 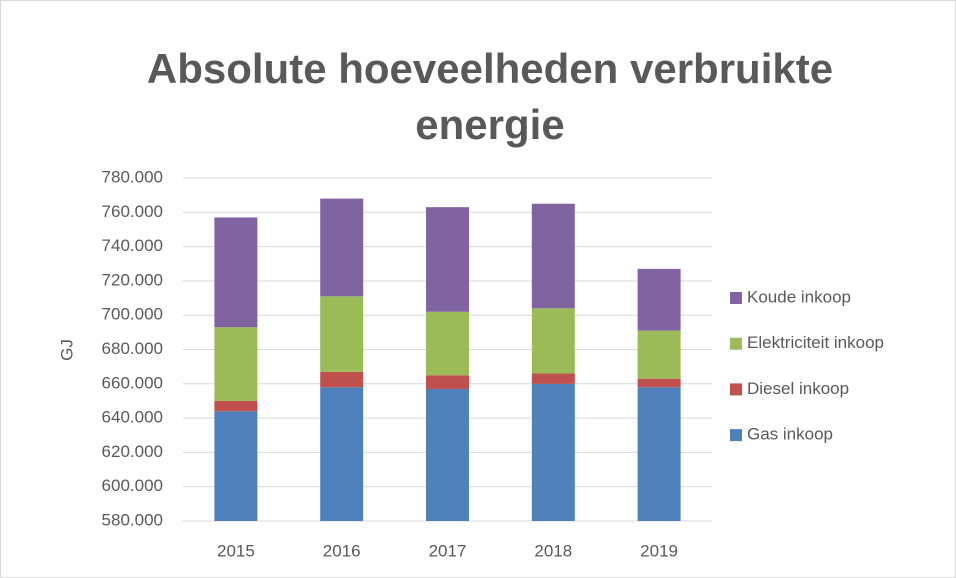 I want to click on legend-label: Diesel inkoop, so click(x=798, y=388).